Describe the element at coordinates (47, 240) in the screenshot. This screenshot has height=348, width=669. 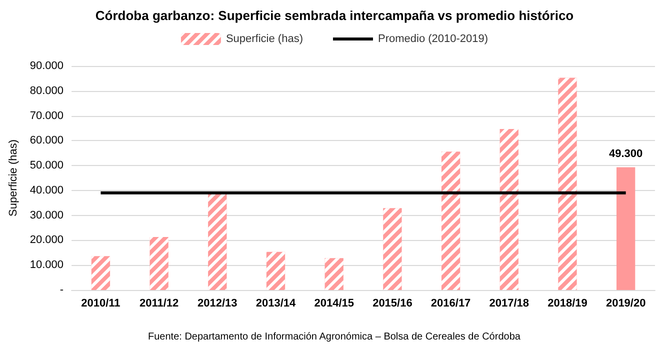
I see `y-tick-label: 20.000` at that location.